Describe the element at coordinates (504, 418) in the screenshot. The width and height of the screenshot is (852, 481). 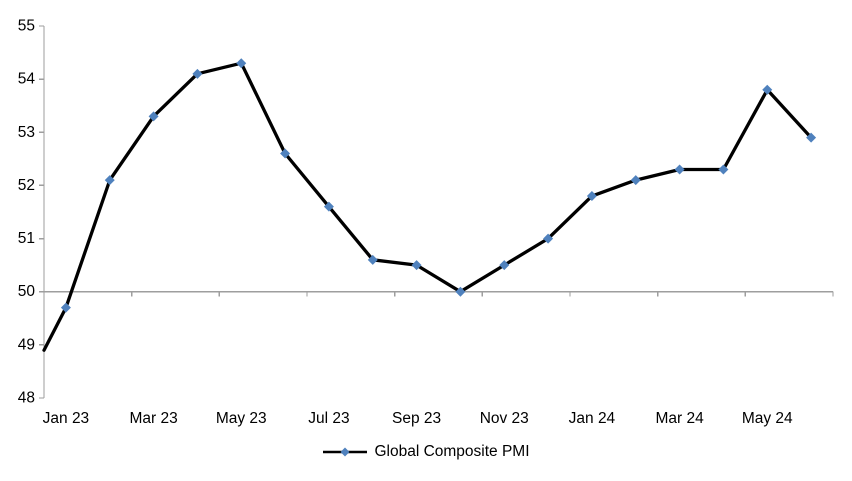
I see `x-axis-tick-label: Nov 23` at that location.